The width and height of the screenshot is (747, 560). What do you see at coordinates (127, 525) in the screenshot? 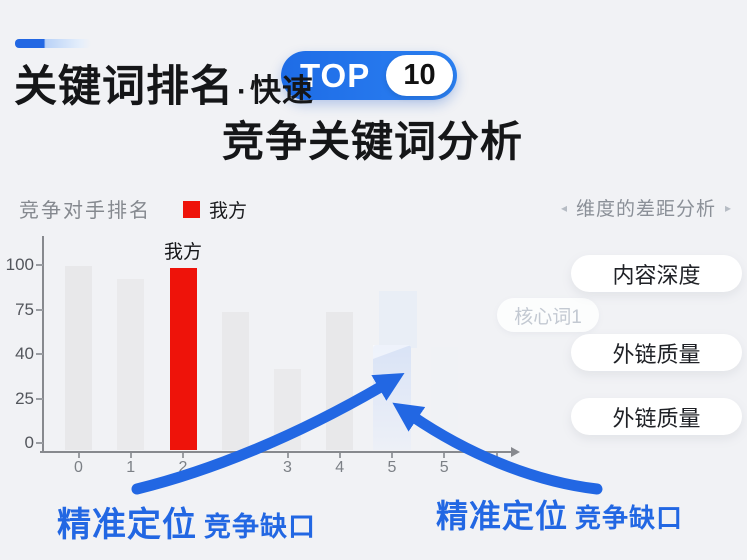
I see `annotation-left-strong: 精准定位` at bounding box center [127, 525].